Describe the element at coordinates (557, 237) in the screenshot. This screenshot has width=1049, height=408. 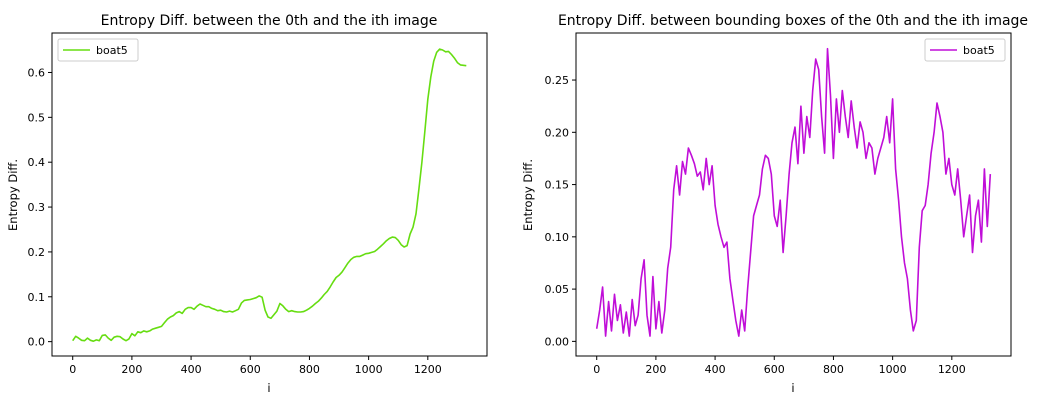
I see `right-ytick-label: 0.10` at that location.